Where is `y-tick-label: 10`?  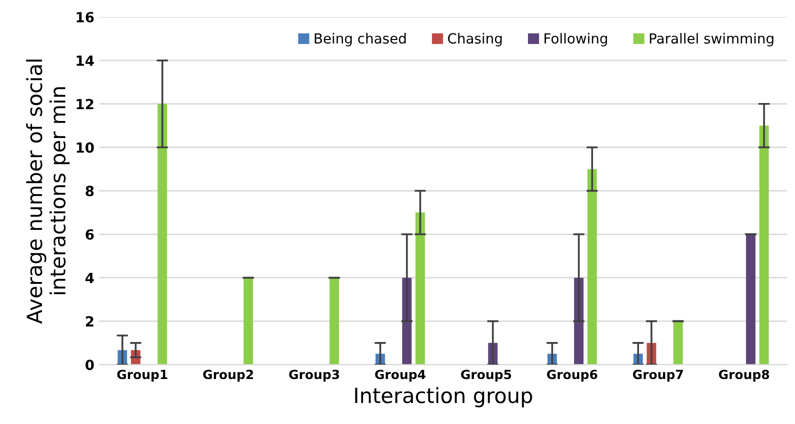 y-tick-label: 10 is located at coordinates (85, 147).